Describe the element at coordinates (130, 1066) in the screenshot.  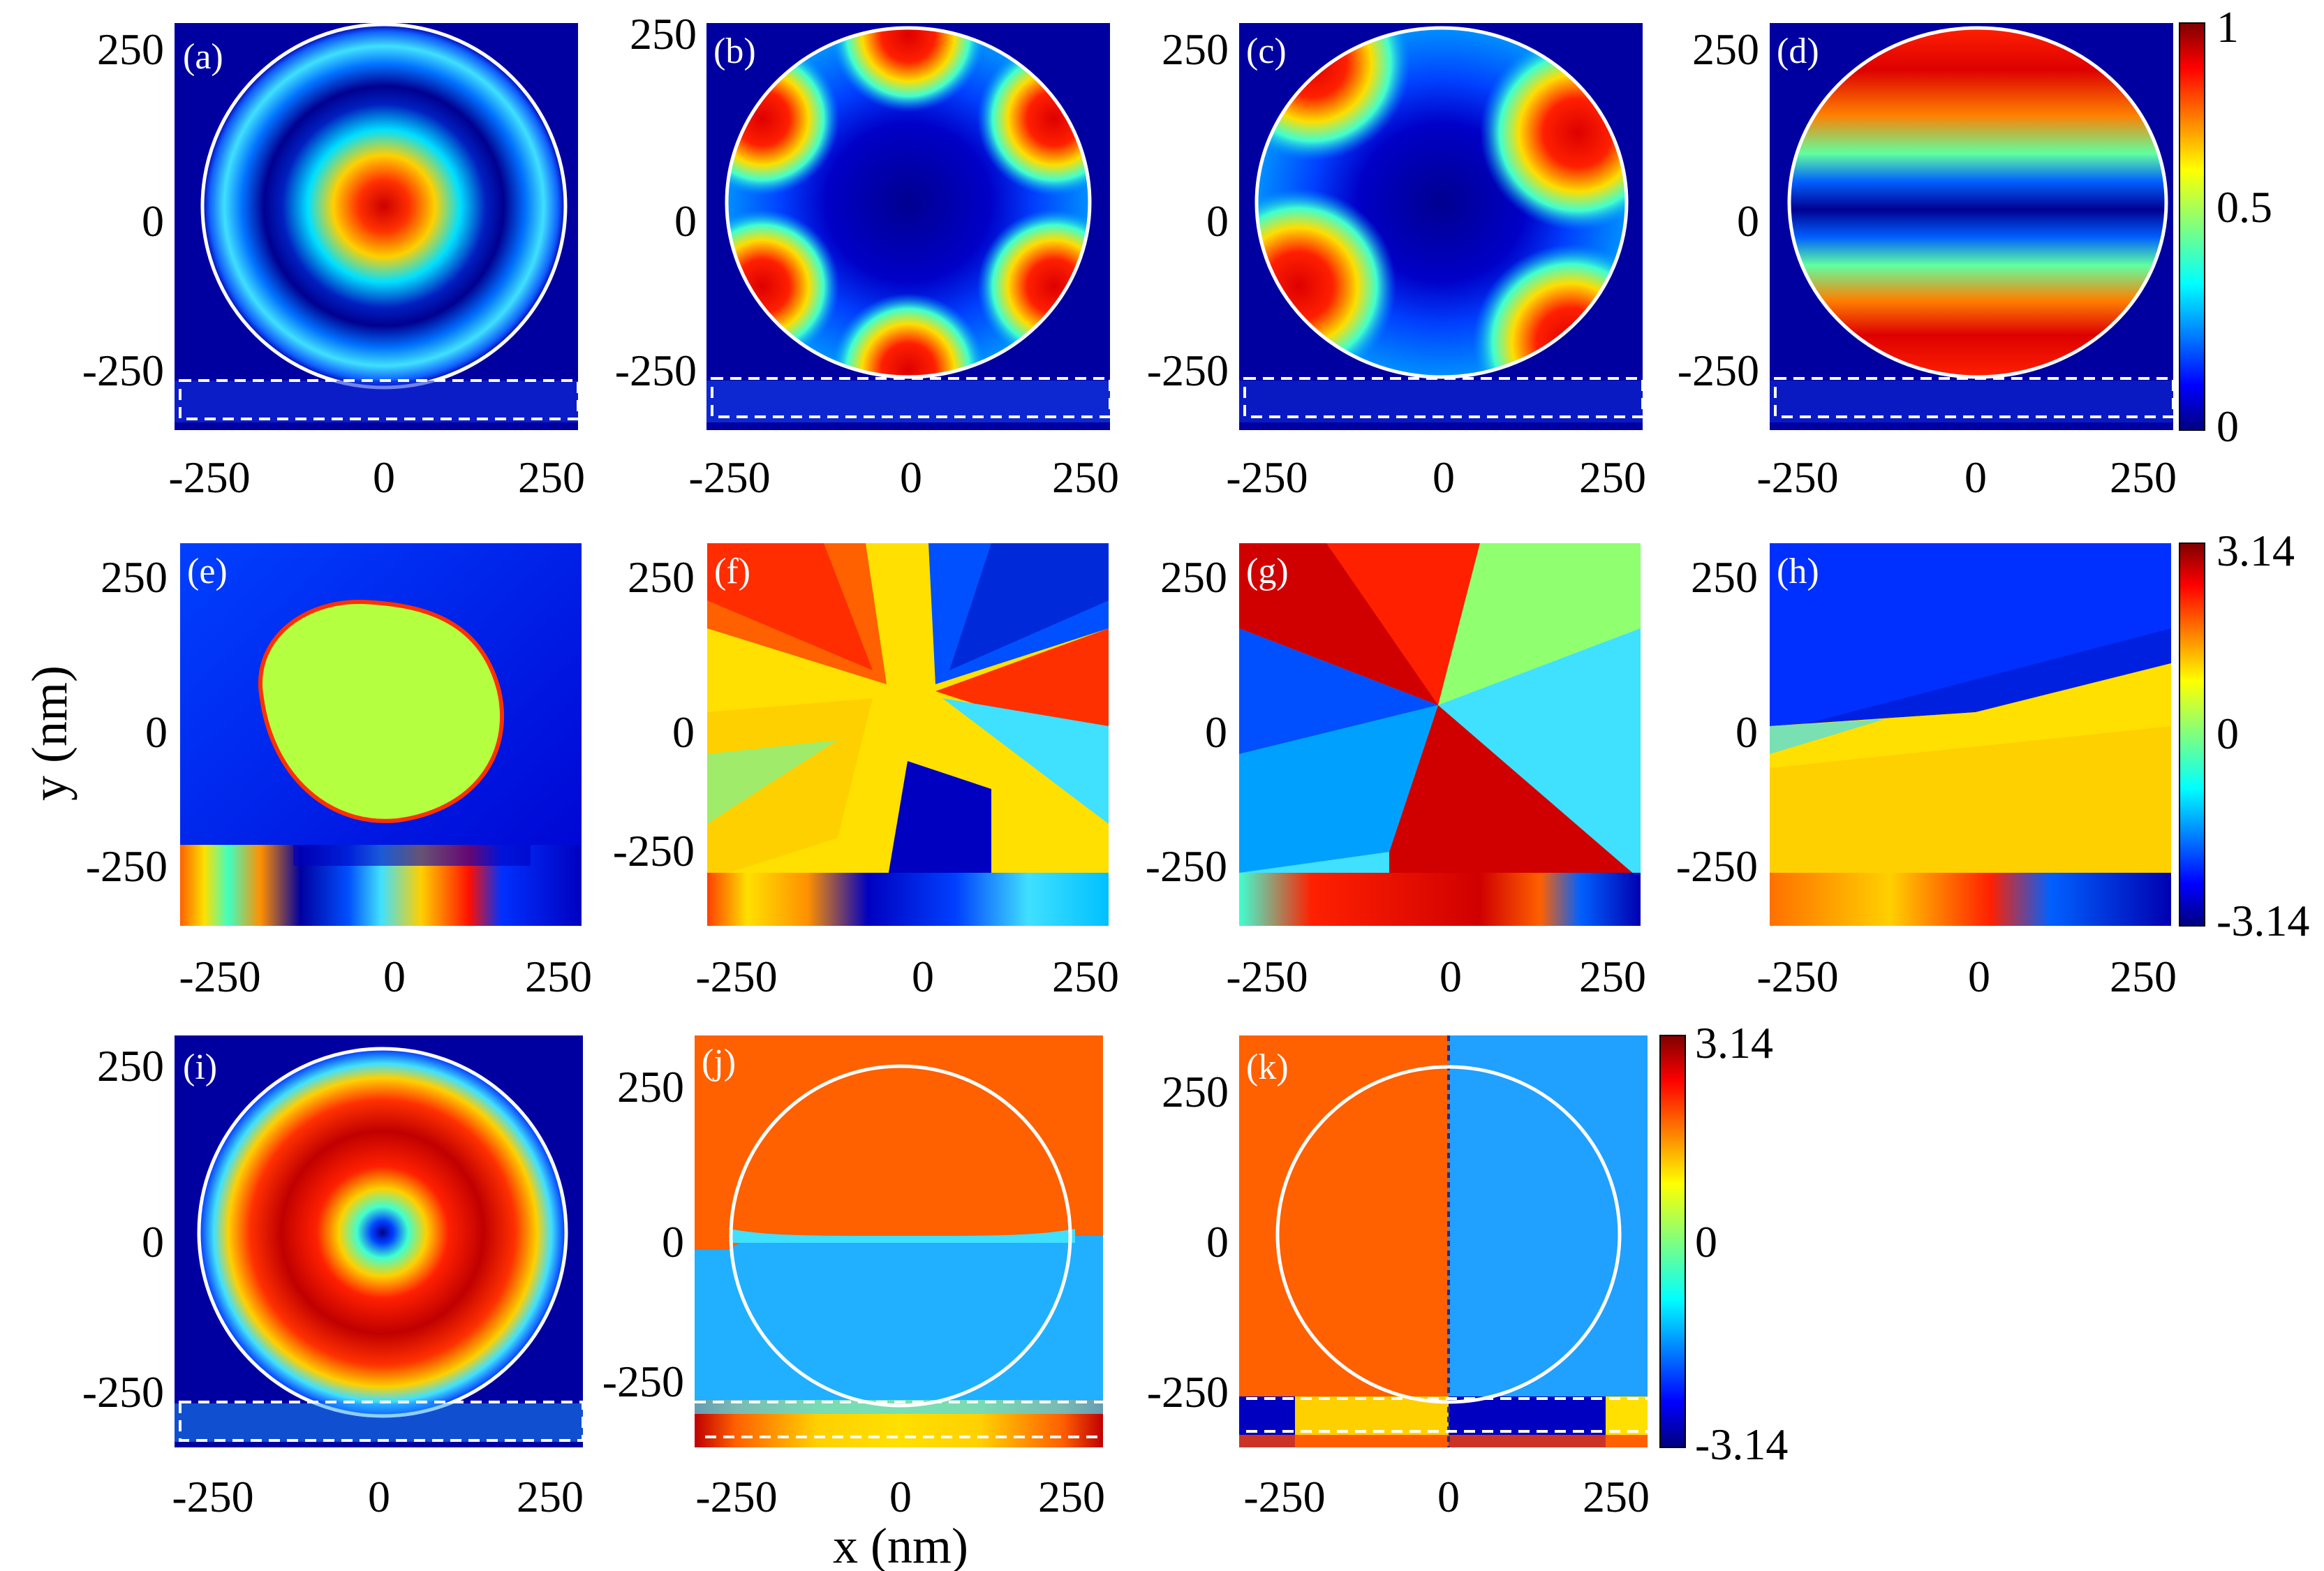
I see `i-ytick-250: 250` at that location.